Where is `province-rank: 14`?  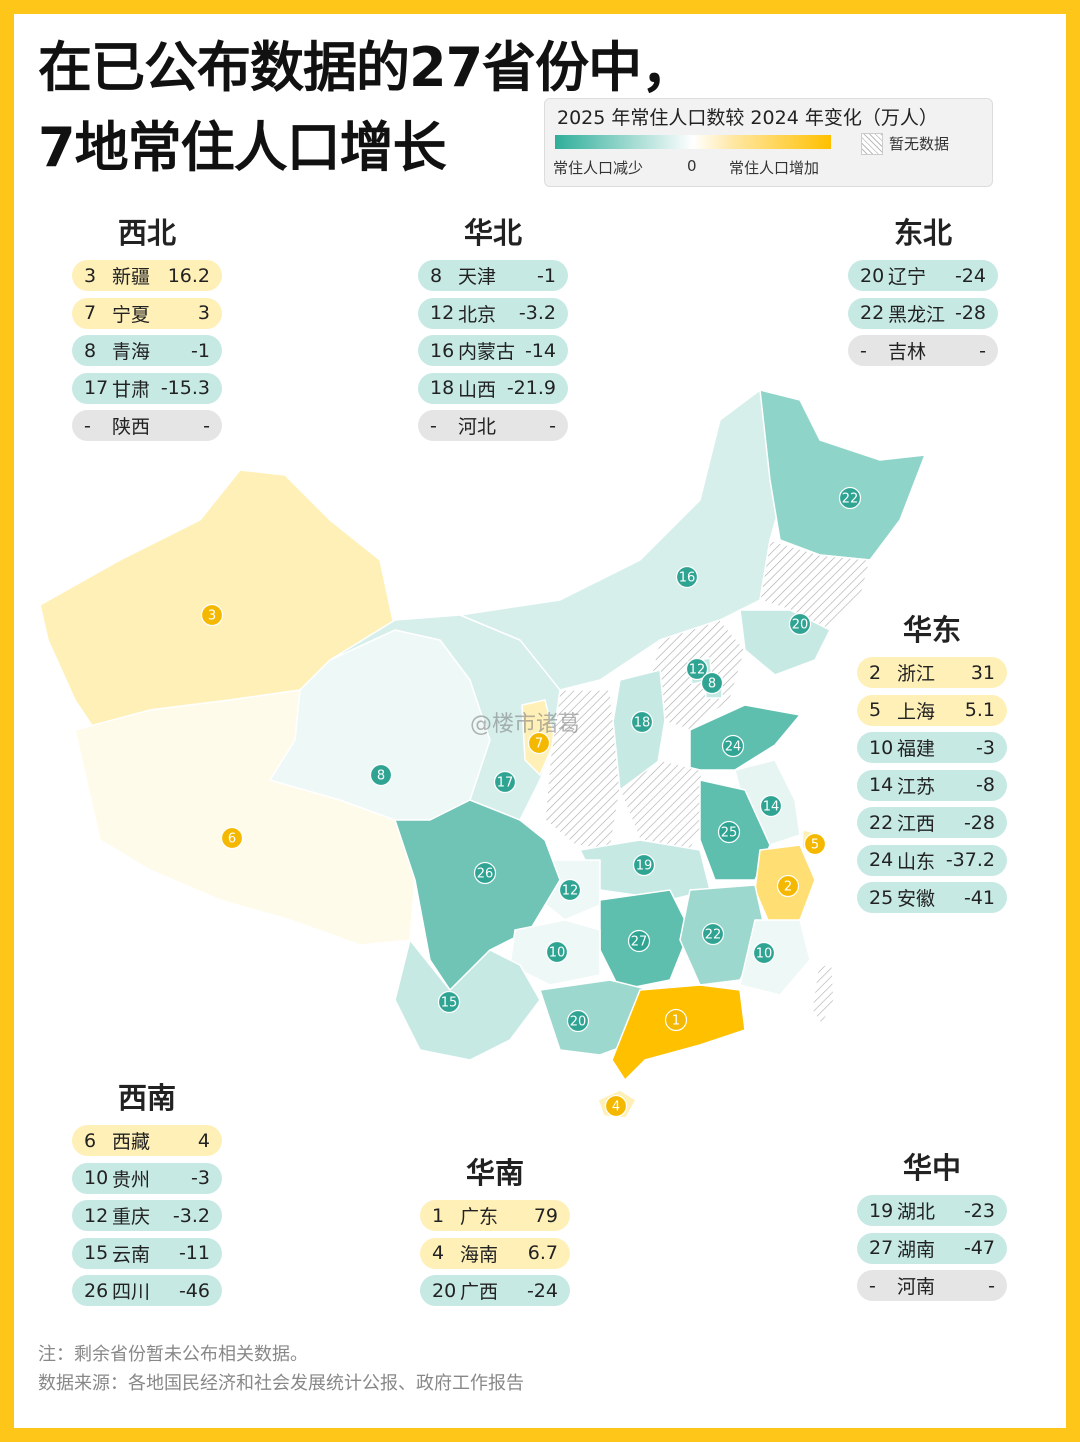 province-rank: 14 is located at coordinates (881, 785).